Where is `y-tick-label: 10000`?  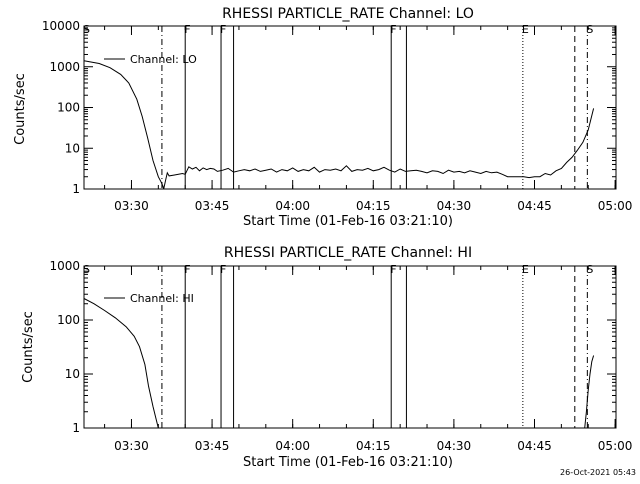 y-tick-label: 10000 is located at coordinates (61, 26).